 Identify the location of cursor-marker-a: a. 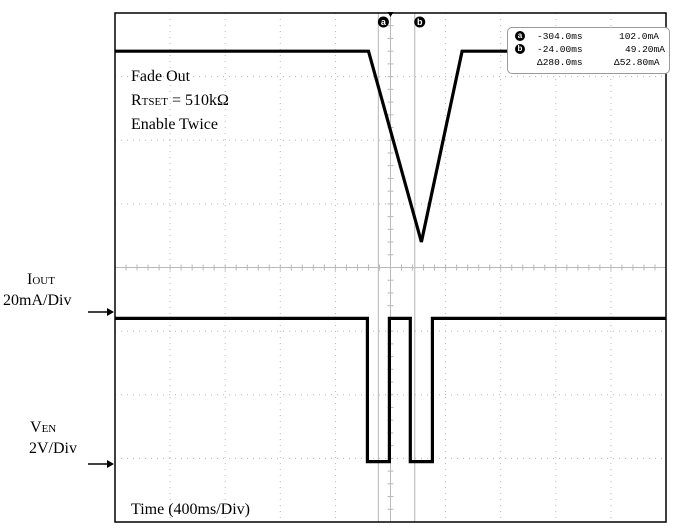
(383, 22).